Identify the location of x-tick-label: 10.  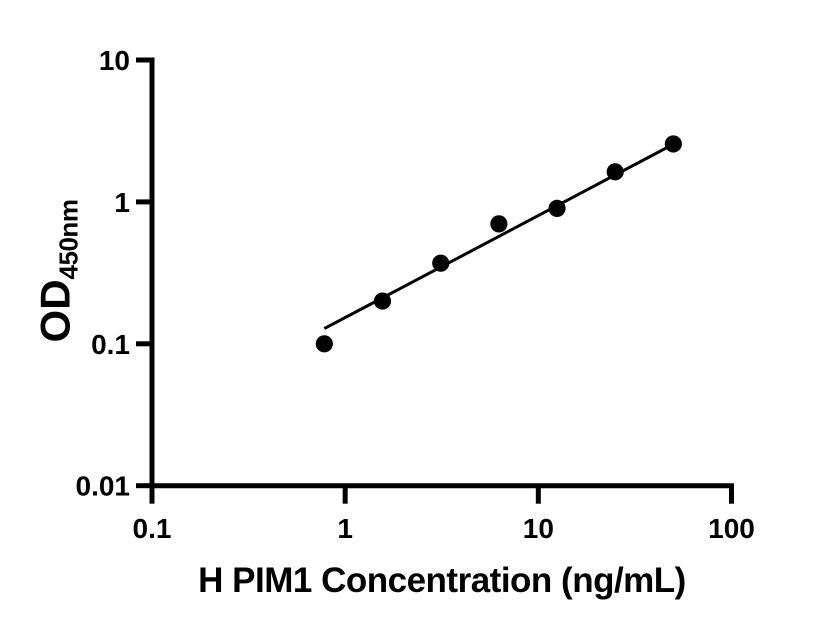
(538, 528).